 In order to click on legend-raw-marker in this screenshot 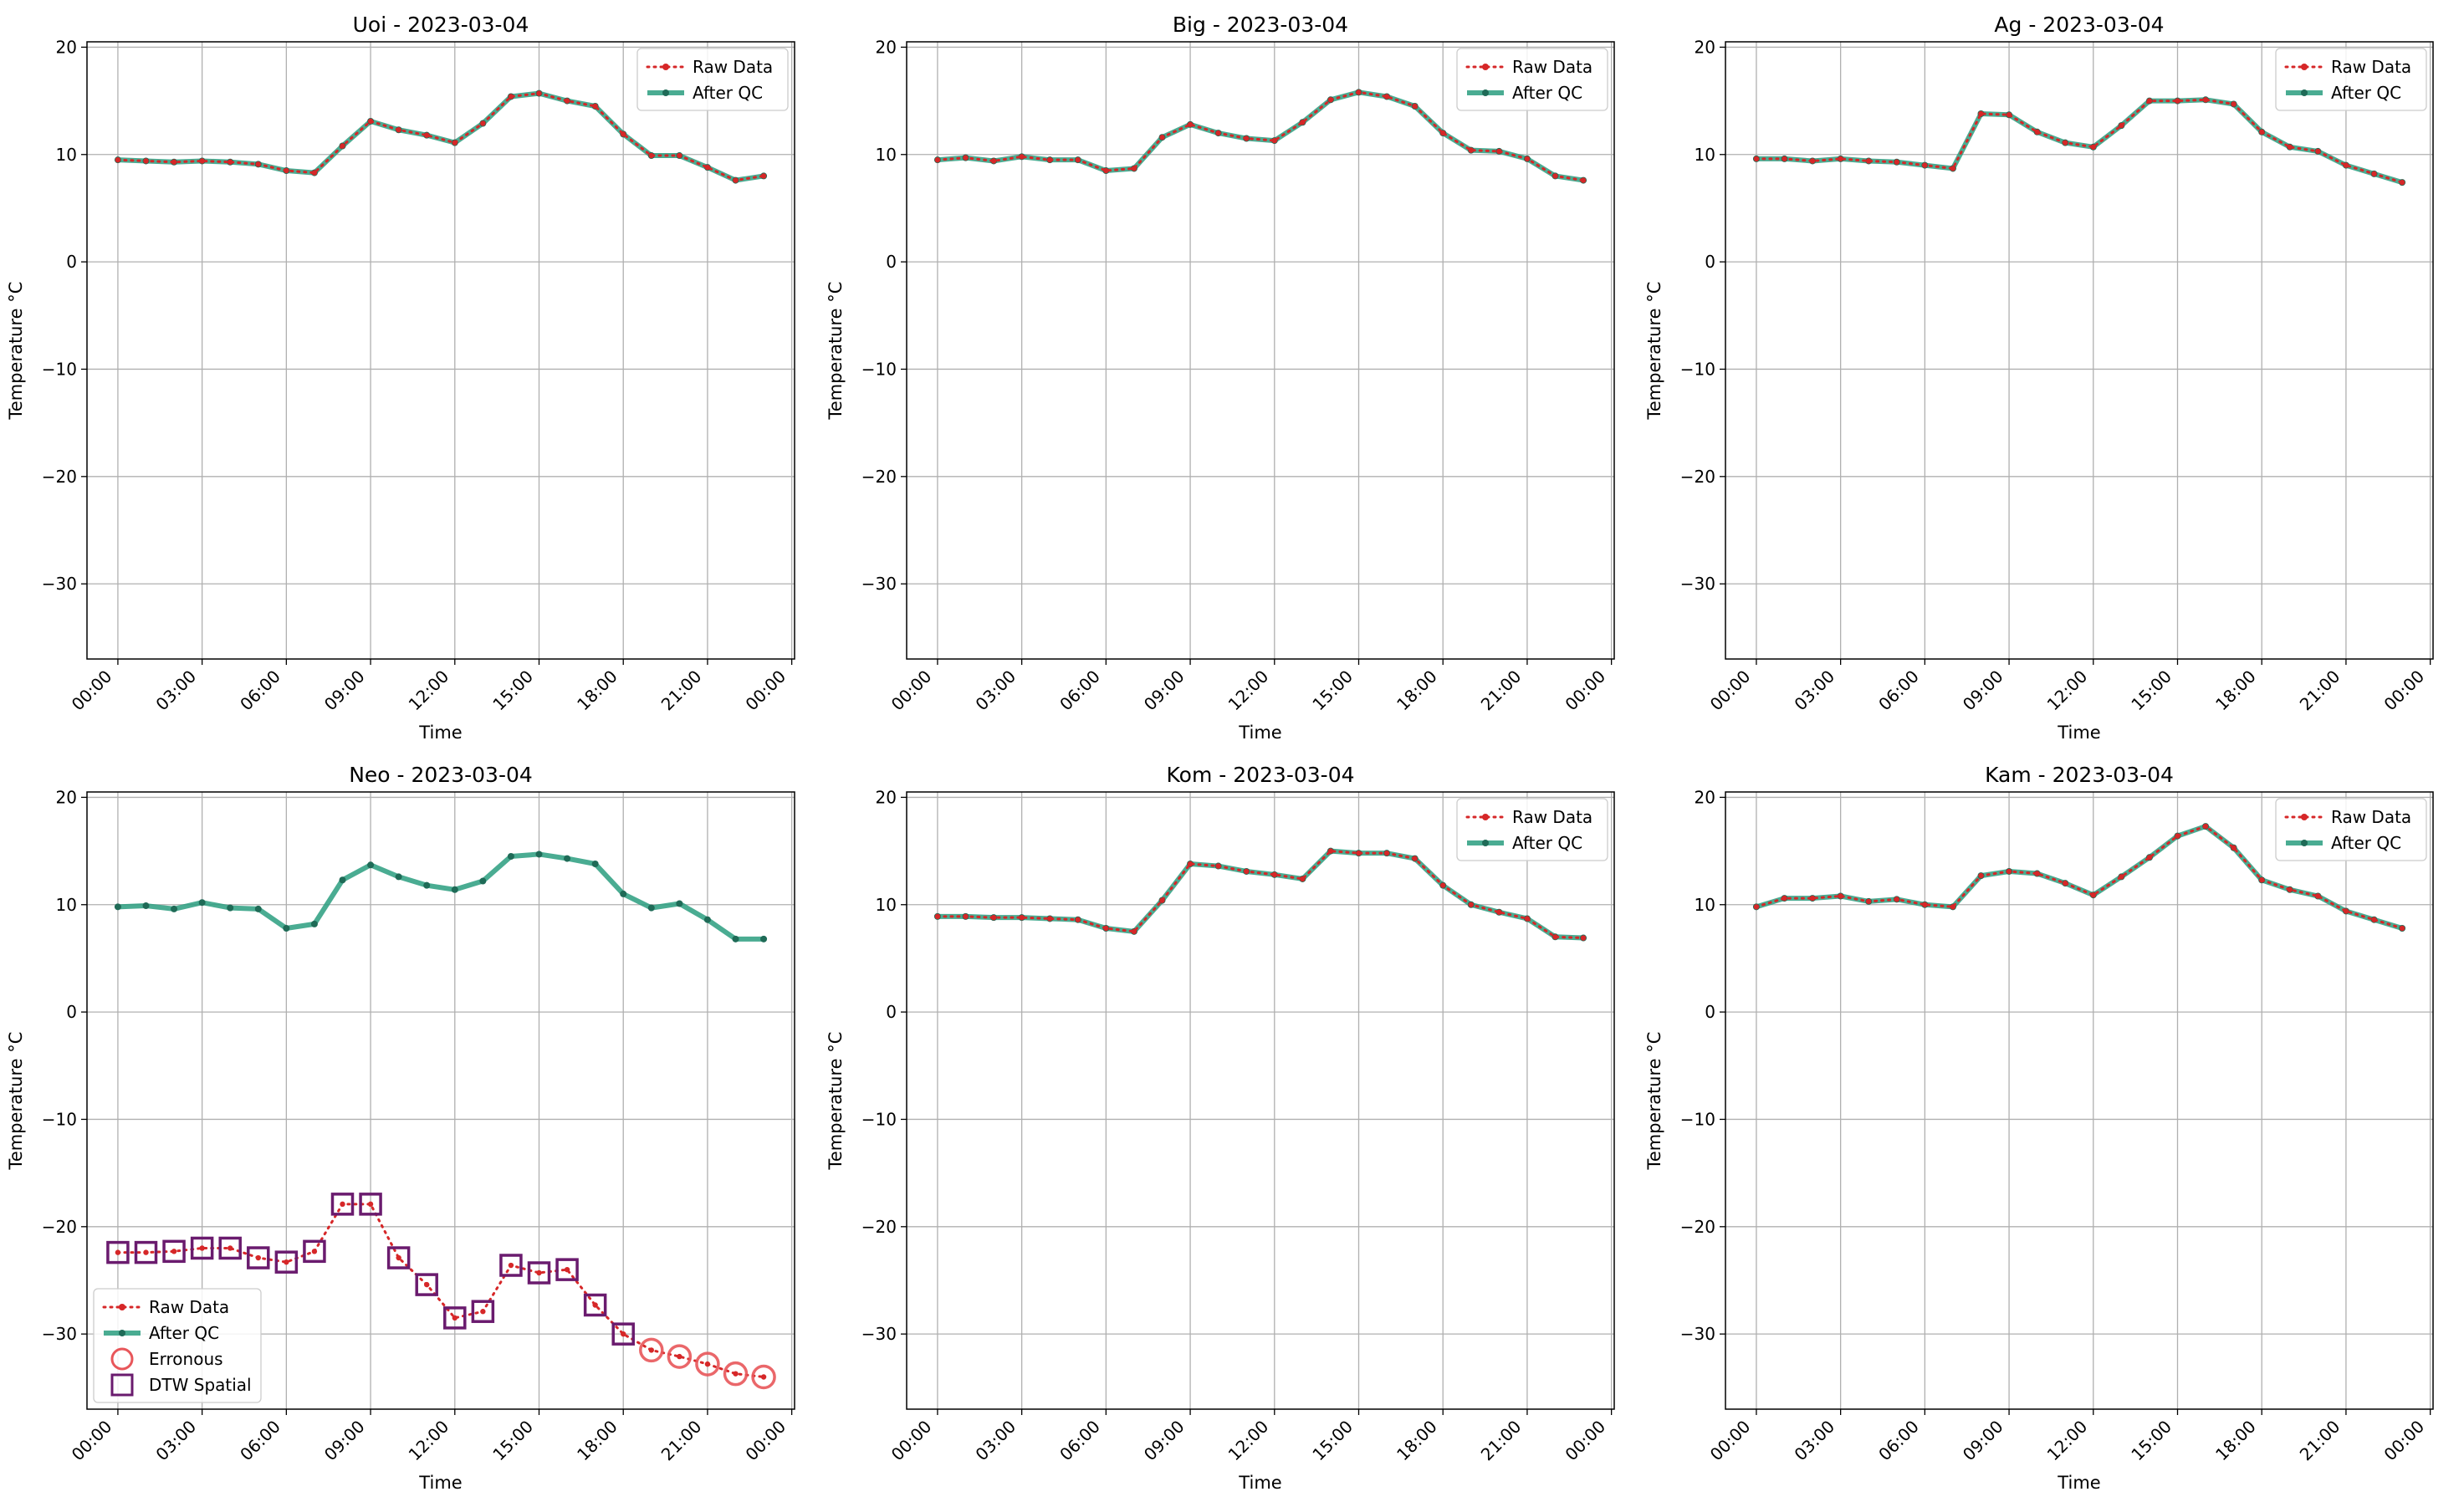, I will do `click(1486, 817)`.